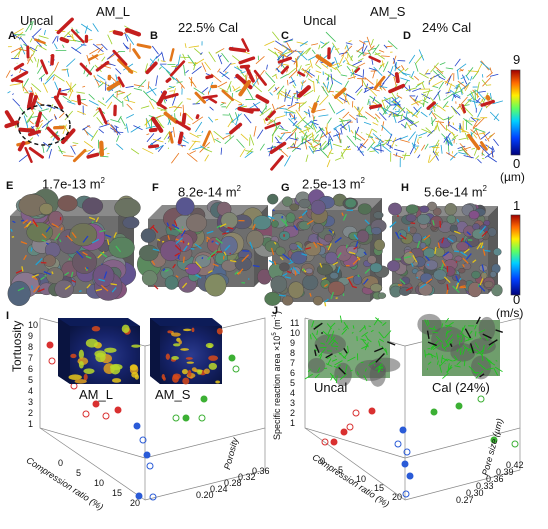 This screenshot has height=529, width=548. What do you see at coordinates (173, 394) in the screenshot?
I see `label-am-s: AM_S` at bounding box center [173, 394].